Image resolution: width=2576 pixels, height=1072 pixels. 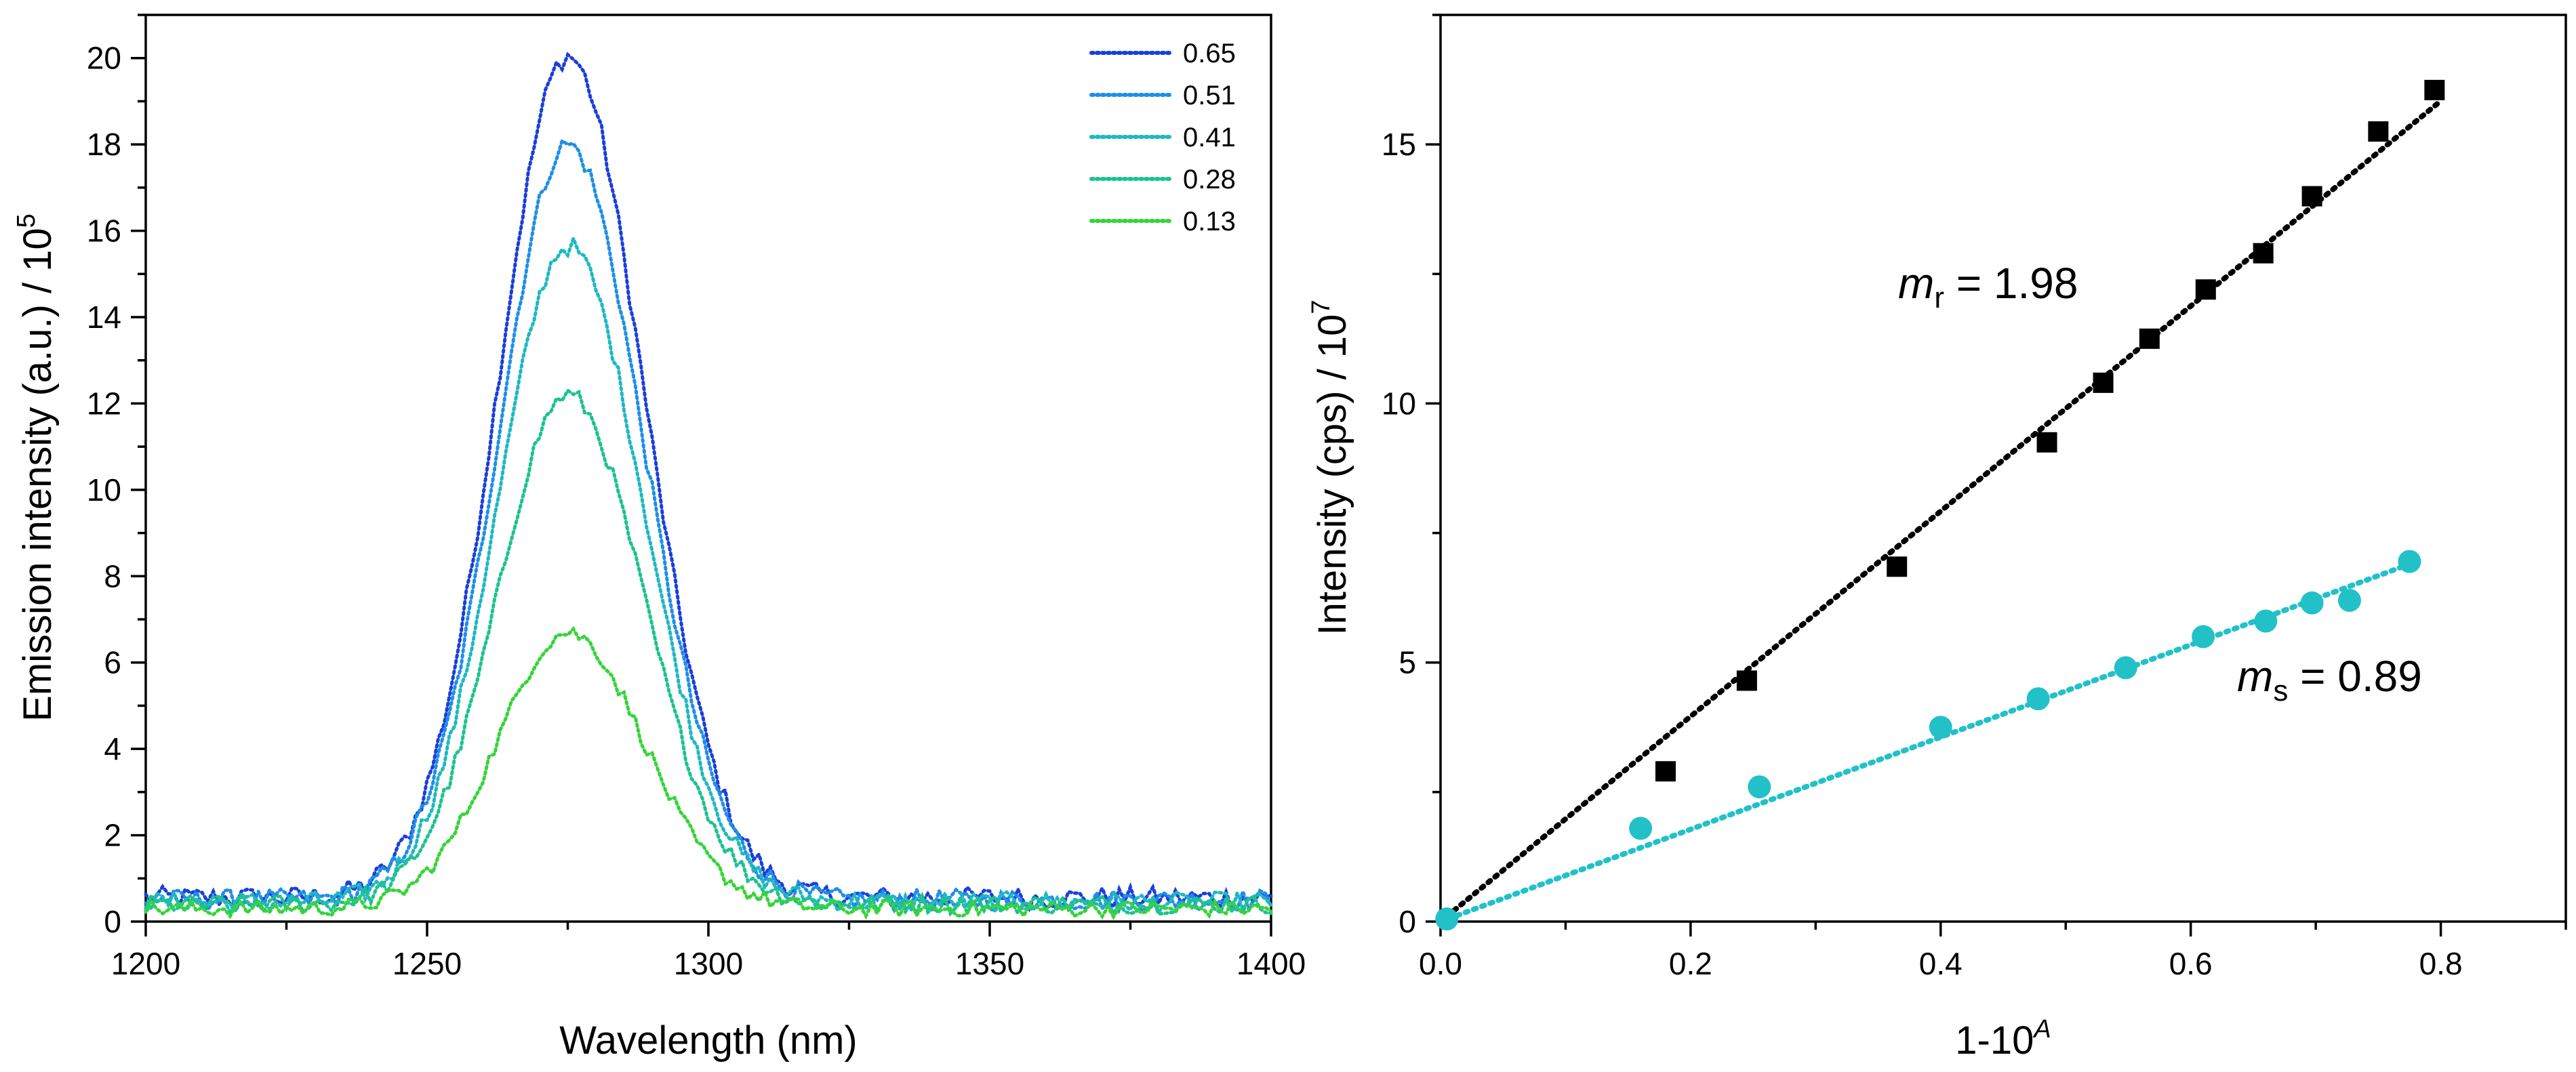 I want to click on legend-label-0.51: 0.51, so click(x=1209, y=95).